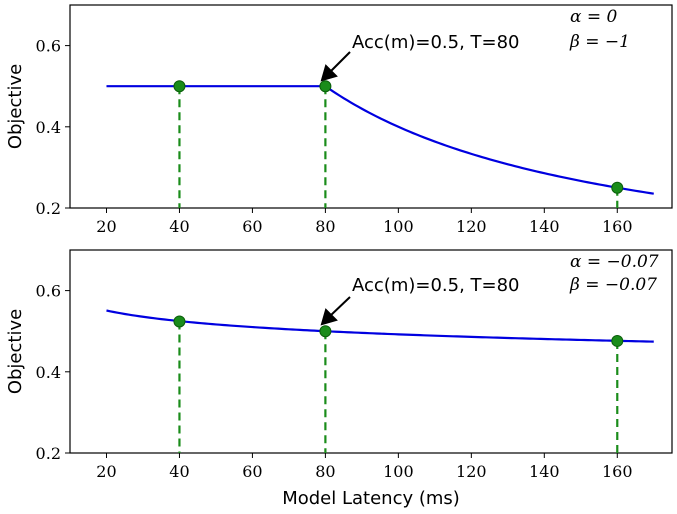 The height and width of the screenshot is (514, 677). Describe the element at coordinates (48, 208) in the screenshot. I see `top-y-tick-label-0.2: 0.2` at that location.